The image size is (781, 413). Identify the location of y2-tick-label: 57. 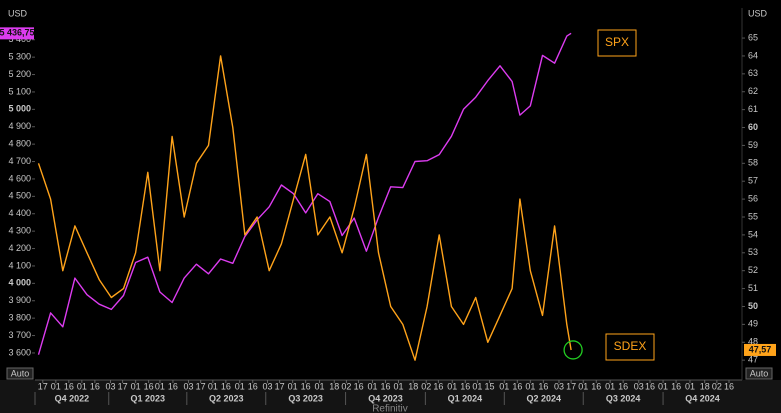
(753, 181).